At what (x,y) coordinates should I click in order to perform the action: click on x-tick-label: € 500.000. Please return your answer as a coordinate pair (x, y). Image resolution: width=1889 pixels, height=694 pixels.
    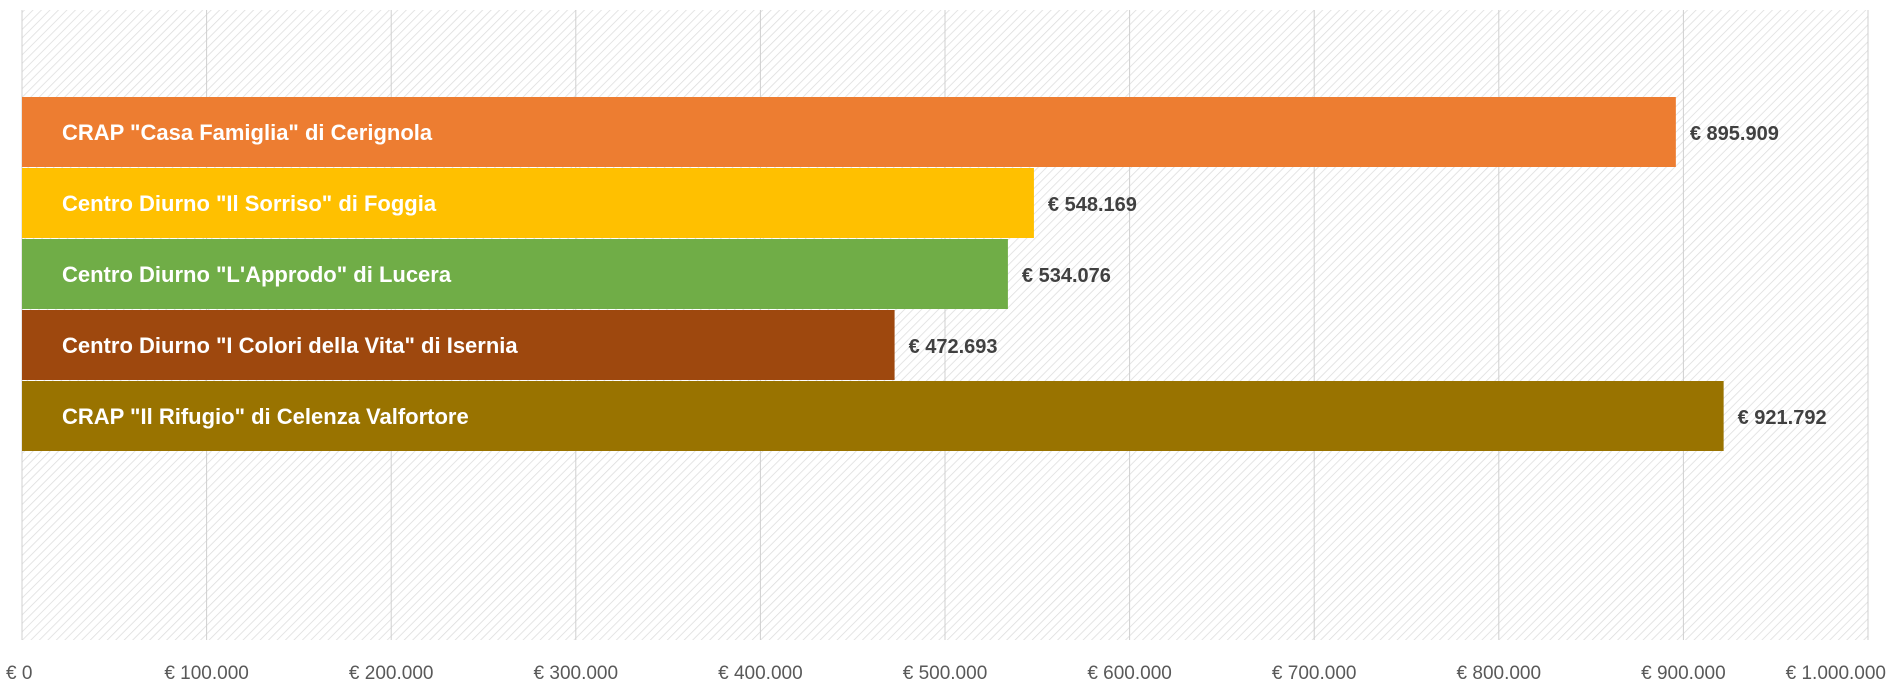
    Looking at the image, I should click on (945, 673).